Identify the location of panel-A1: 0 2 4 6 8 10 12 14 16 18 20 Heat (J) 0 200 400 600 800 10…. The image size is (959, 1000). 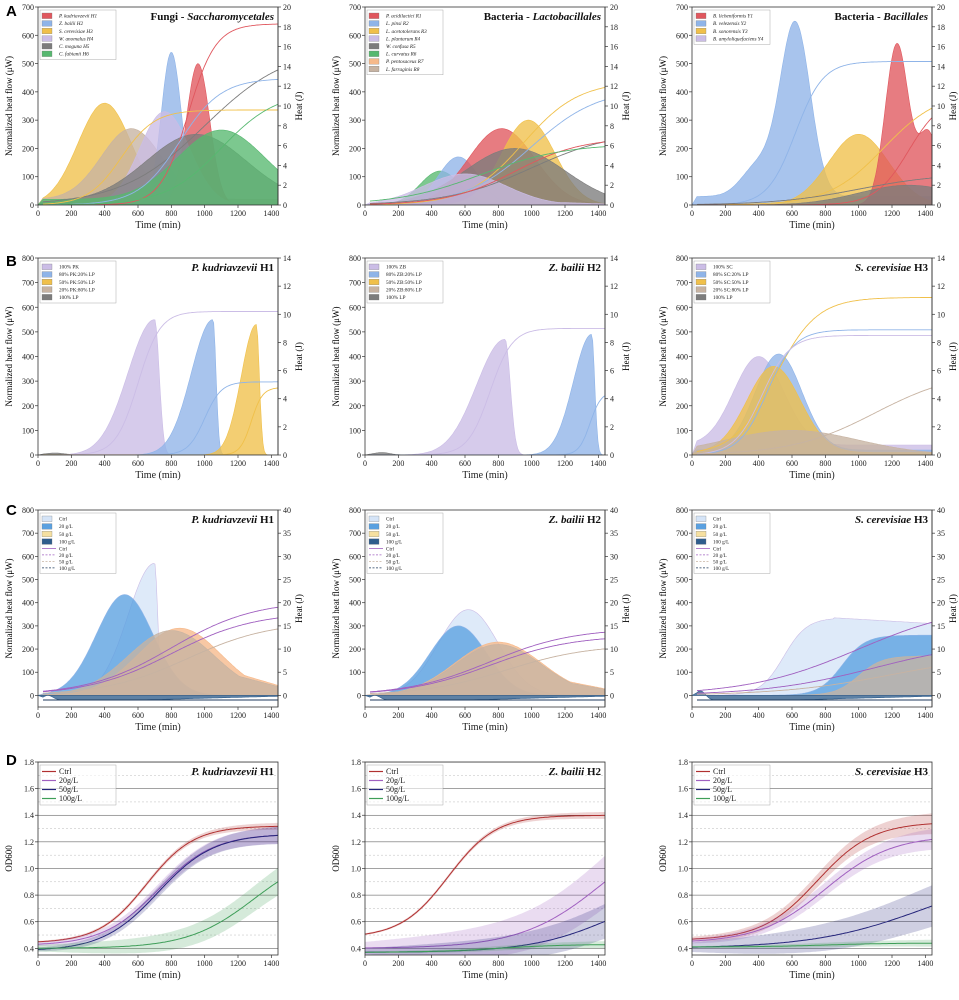
(154, 117).